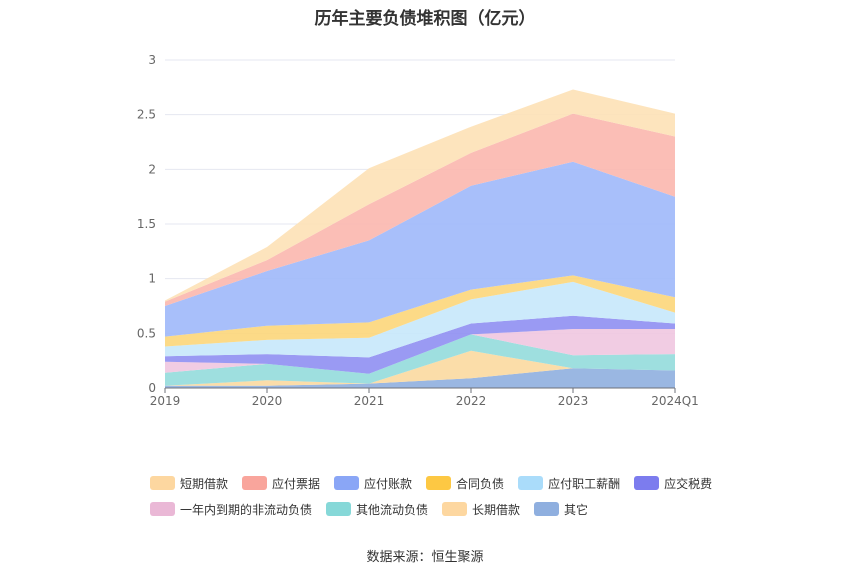  Describe the element at coordinates (440, 509) in the screenshot. I see `legend-row-2: 一年内到期的非流动负债 其他流动负债 长期借款 其它` at that location.